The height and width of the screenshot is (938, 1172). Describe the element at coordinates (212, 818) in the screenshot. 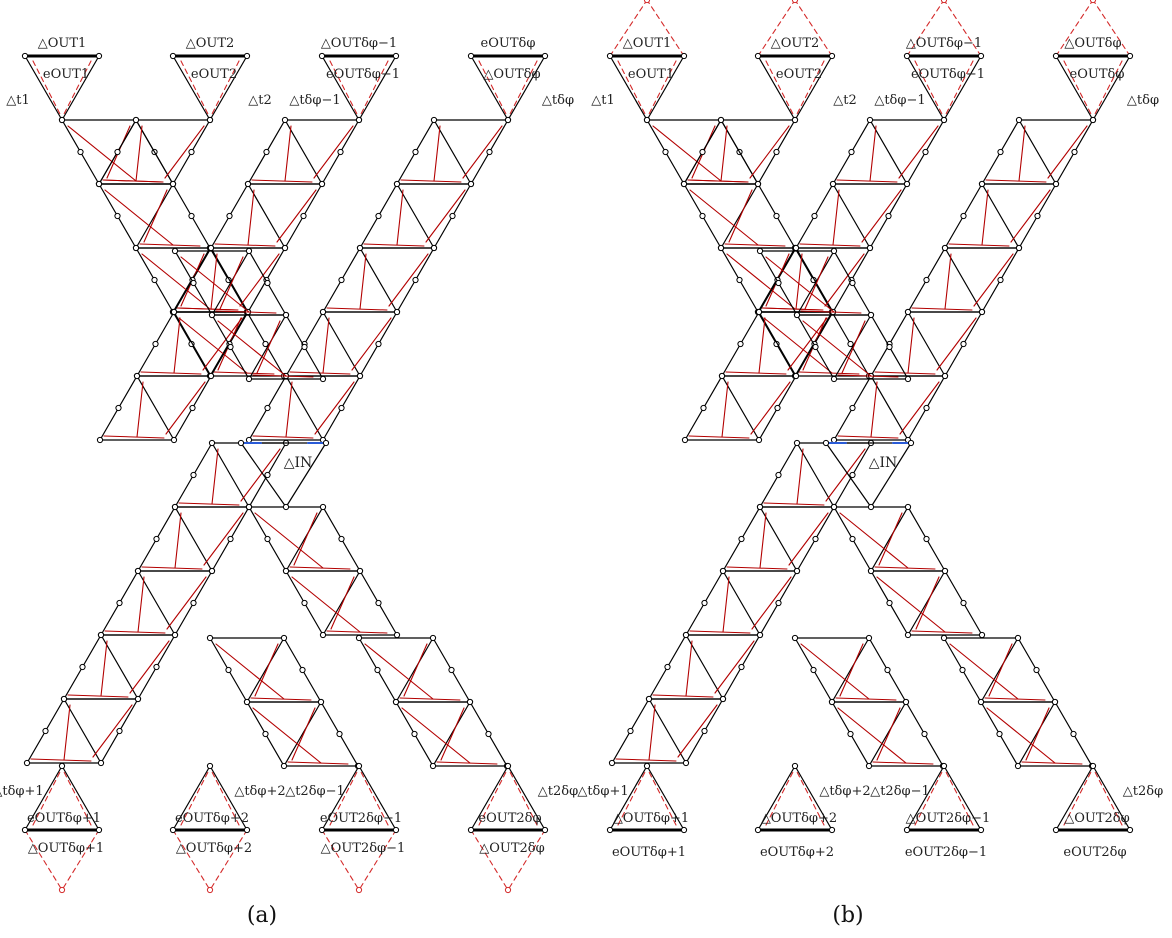

I see `gadget-label: eOUTδφ+2` at that location.